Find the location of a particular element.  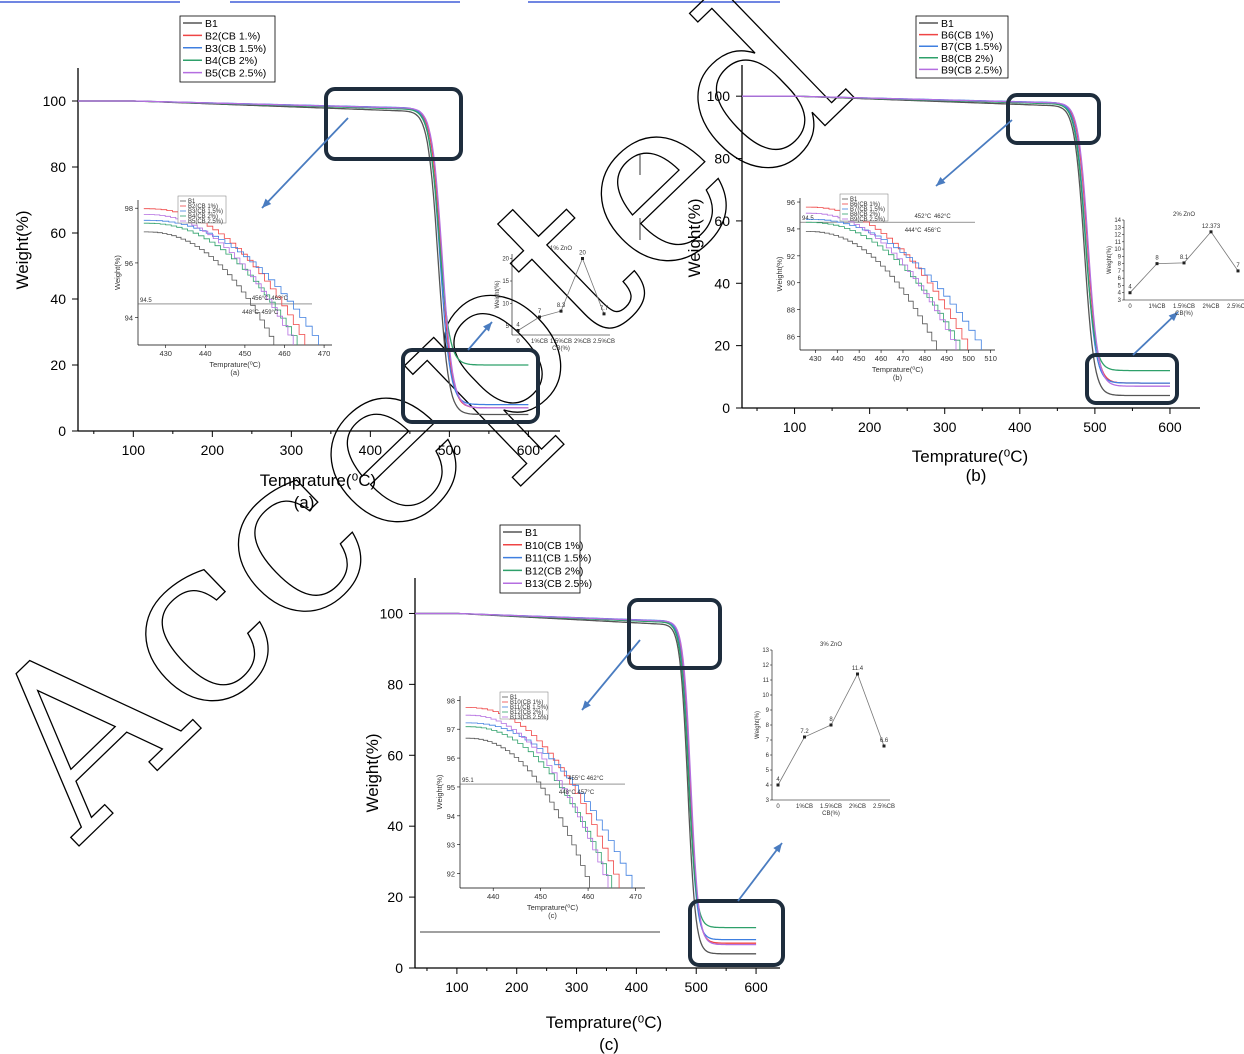

inset-x-title: Temprature(⁰C) is located at coordinates (898, 369).